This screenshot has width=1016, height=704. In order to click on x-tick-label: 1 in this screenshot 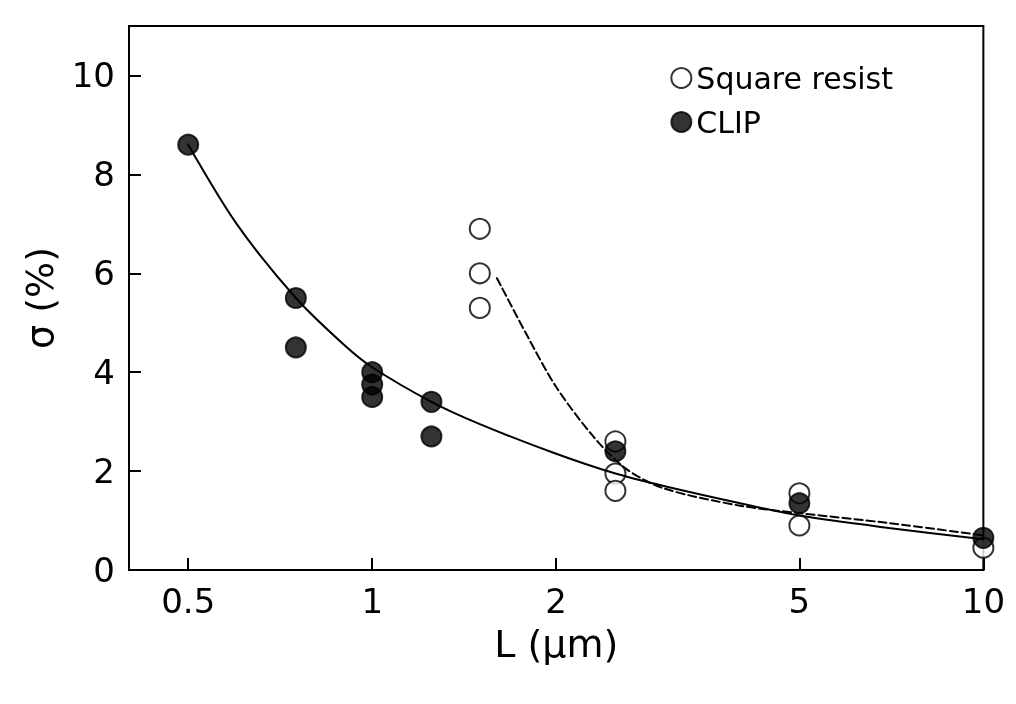, I will do `click(372, 601)`.